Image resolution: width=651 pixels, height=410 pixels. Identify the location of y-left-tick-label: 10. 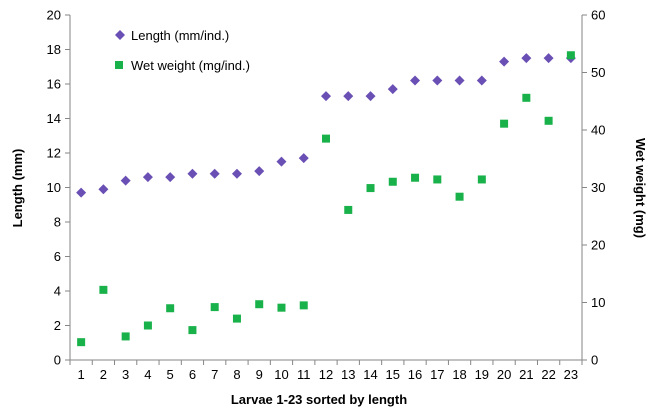
(54, 187).